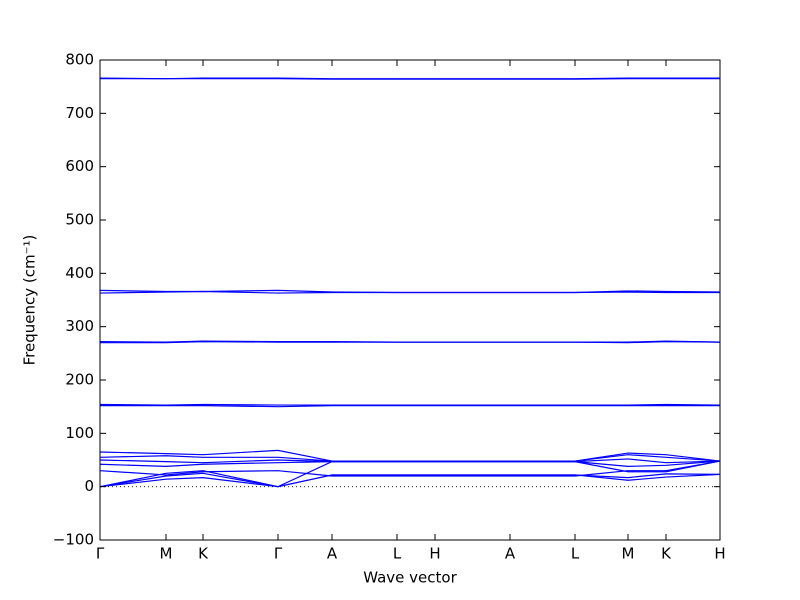  I want to click on y-tick-label: 700, so click(79, 113).